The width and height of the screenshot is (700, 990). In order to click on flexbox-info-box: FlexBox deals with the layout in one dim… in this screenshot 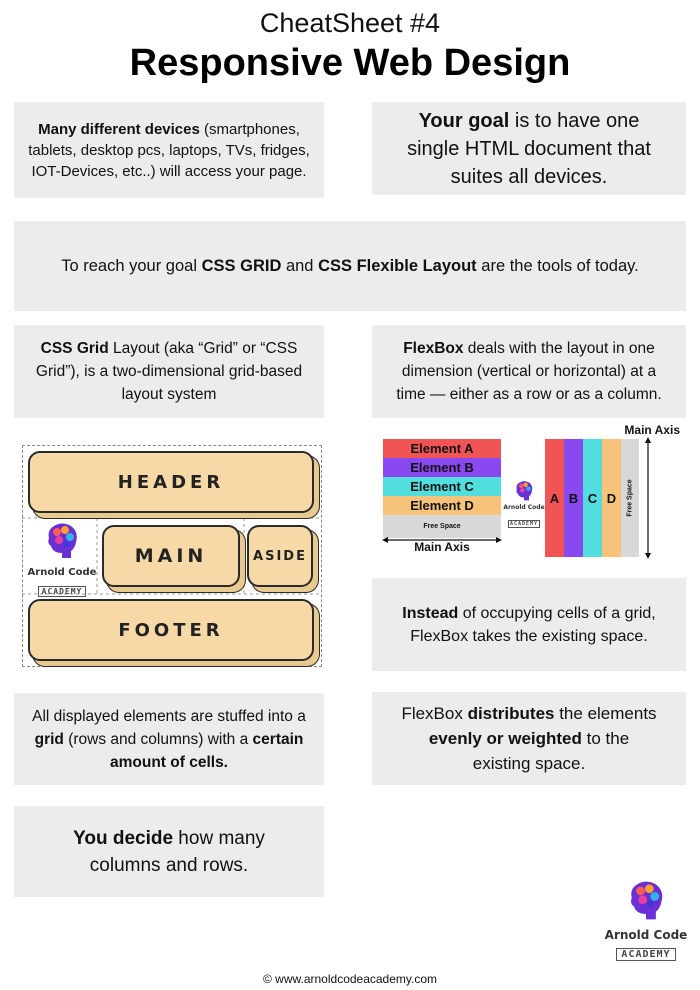, I will do `click(529, 371)`.